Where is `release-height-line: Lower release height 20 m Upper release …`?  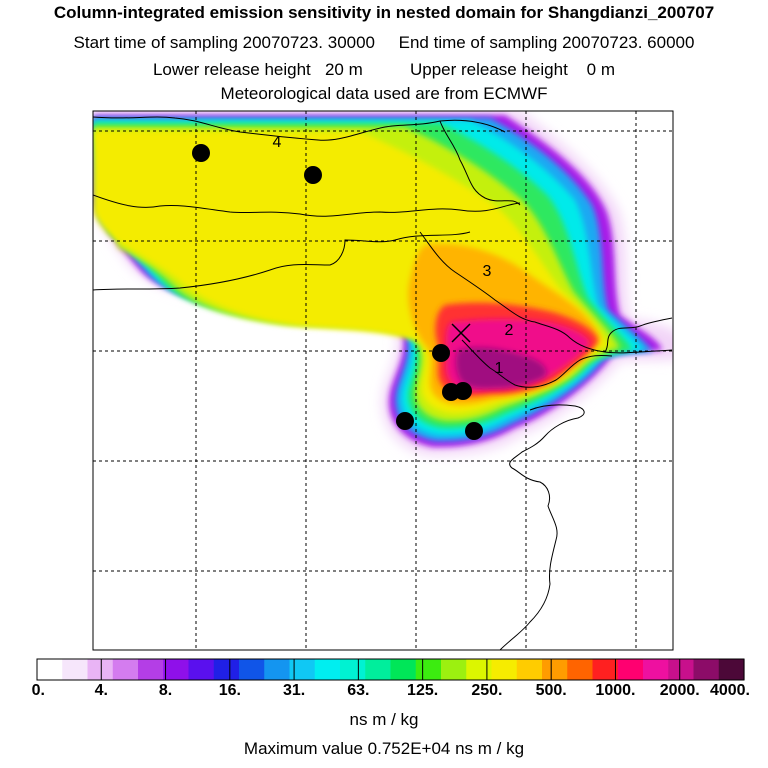 release-height-line: Lower release height 20 m Upper release … is located at coordinates (384, 69).